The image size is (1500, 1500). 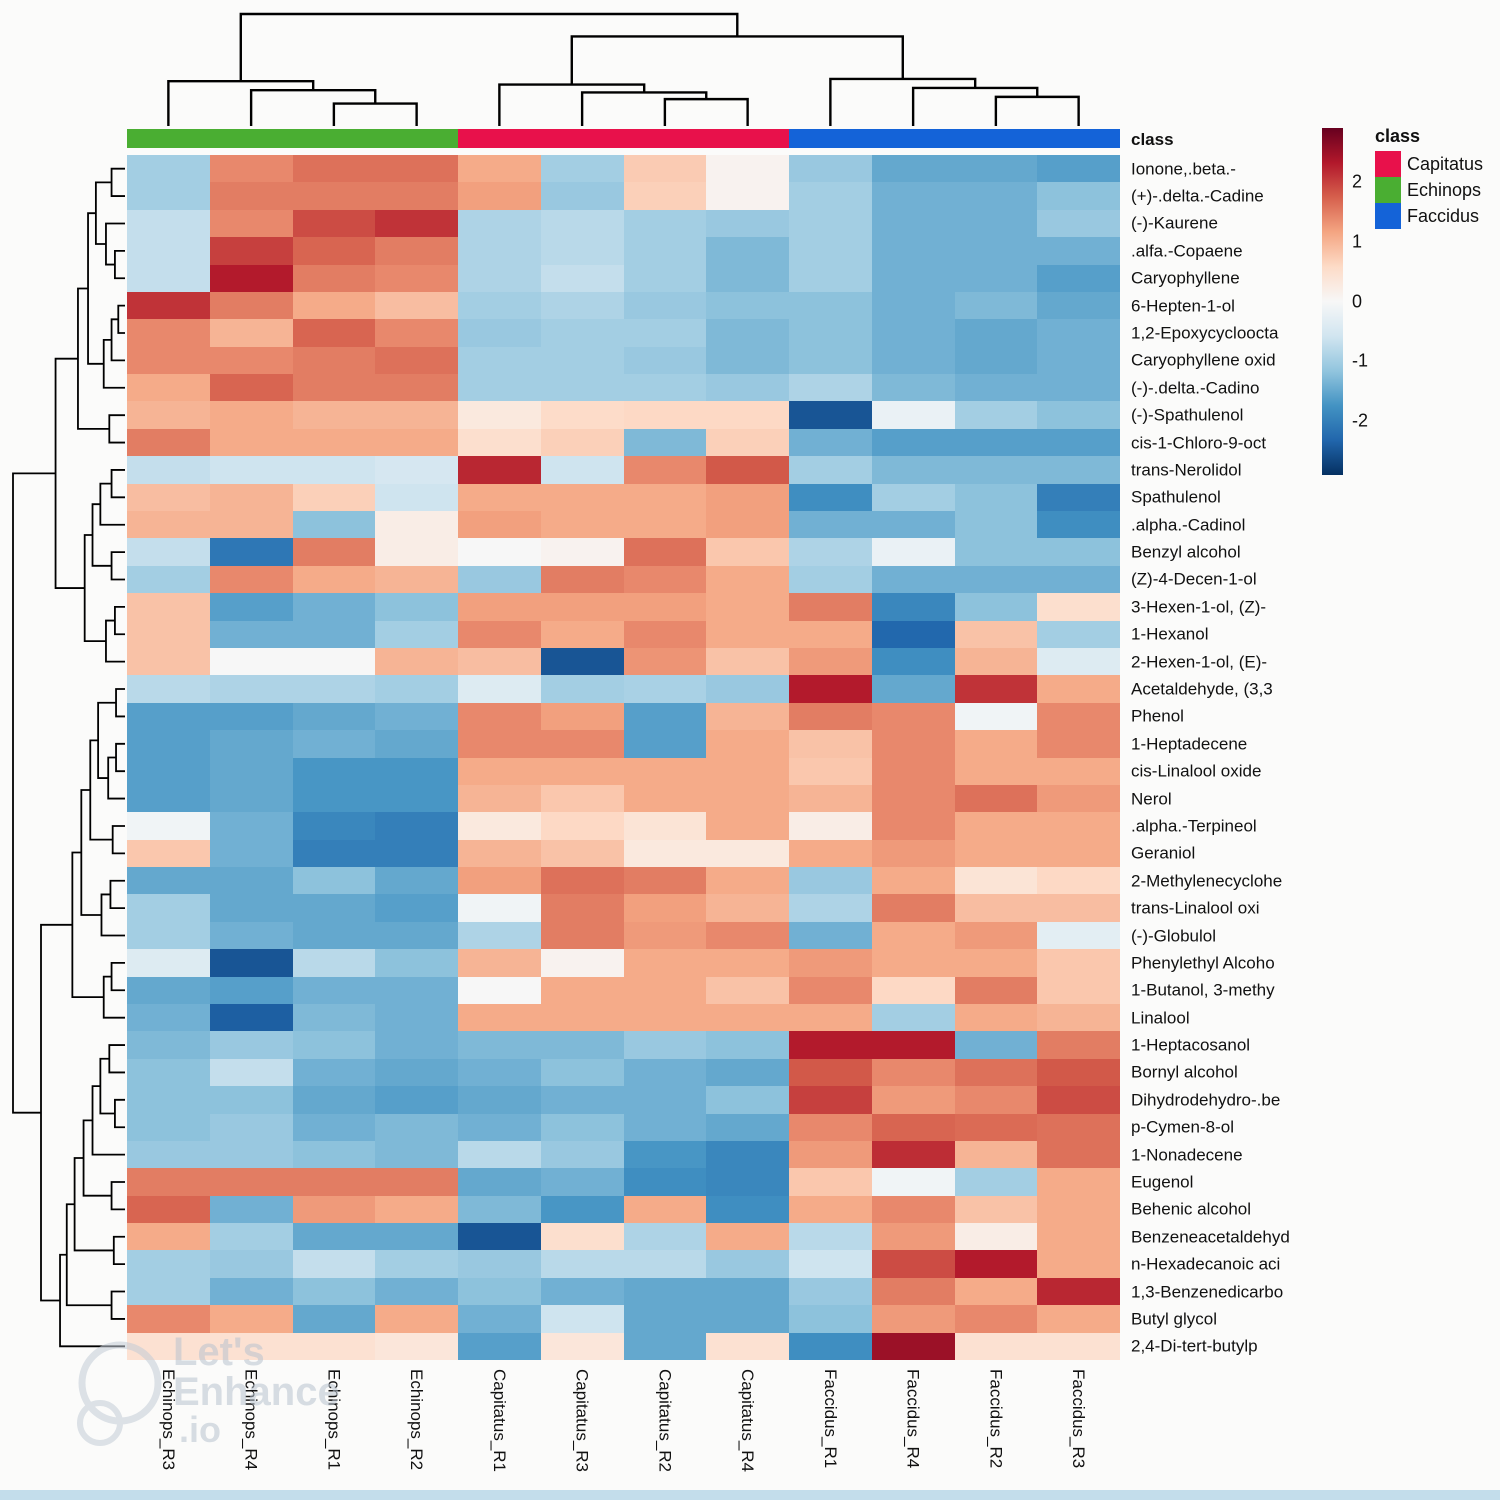 What do you see at coordinates (1205, 333) in the screenshot?
I see `row-label: 1,2-Epoxycycloocta` at bounding box center [1205, 333].